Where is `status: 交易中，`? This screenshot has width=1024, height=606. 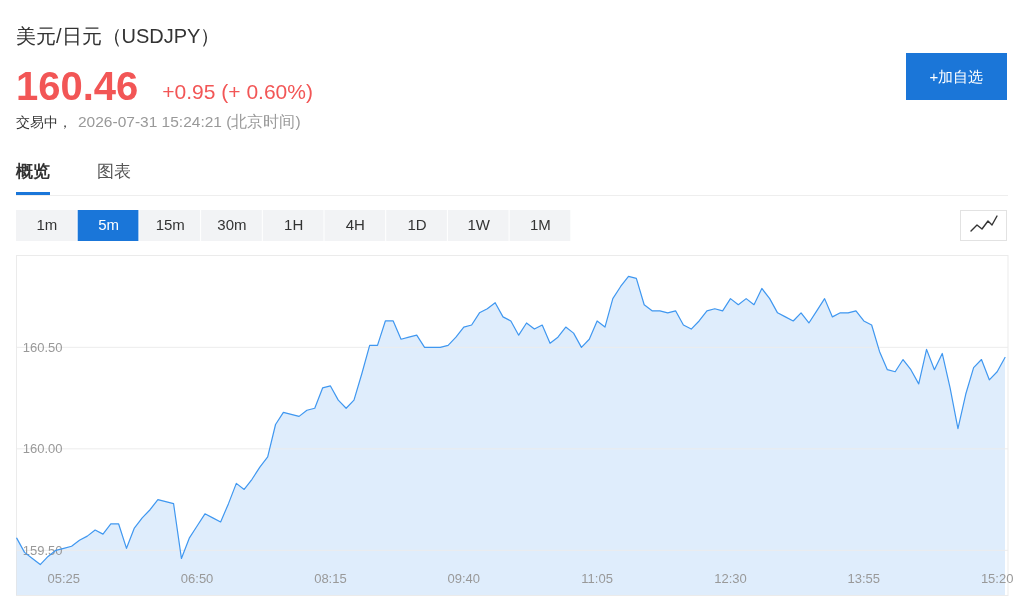
status: 交易中， is located at coordinates (44, 122).